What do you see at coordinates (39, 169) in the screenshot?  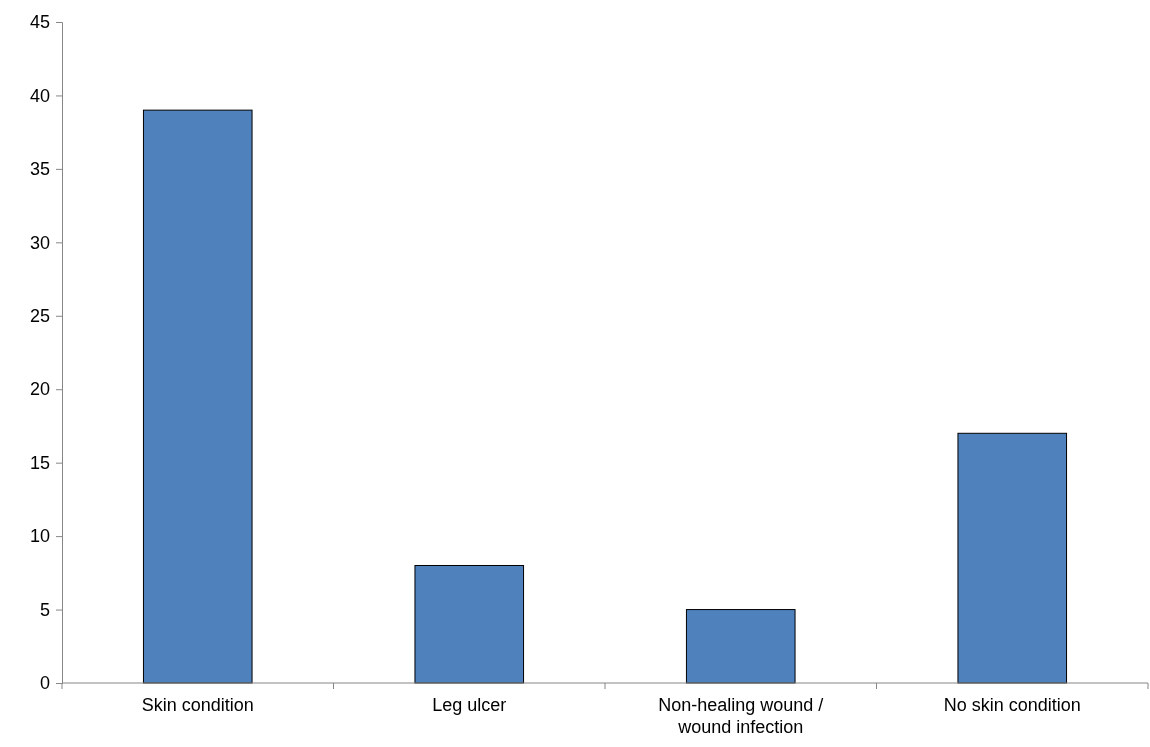 I see `y-tick-label: 35` at bounding box center [39, 169].